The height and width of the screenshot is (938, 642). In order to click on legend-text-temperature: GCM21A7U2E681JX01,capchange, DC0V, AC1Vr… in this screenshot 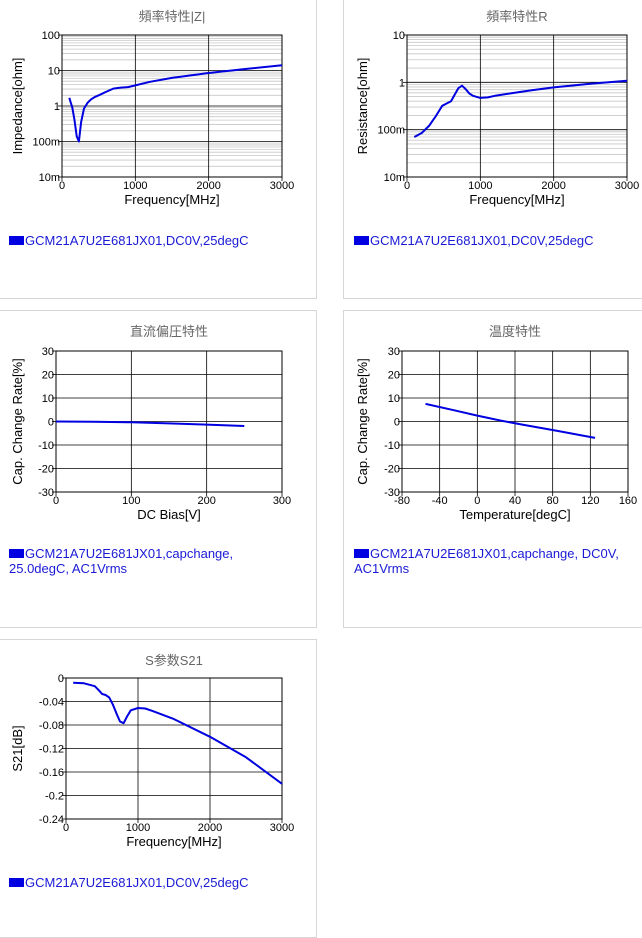, I will do `click(486, 561)`.